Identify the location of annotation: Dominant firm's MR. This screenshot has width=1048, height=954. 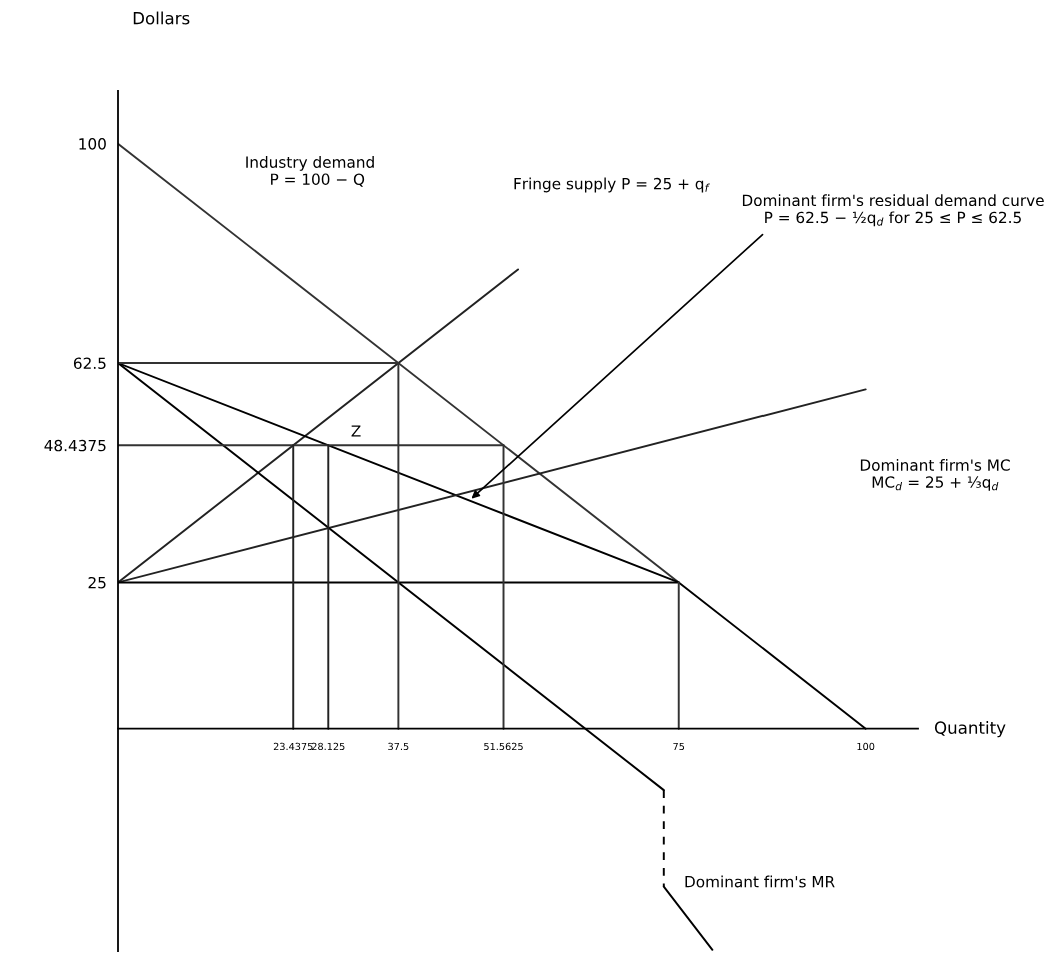
(760, 881).